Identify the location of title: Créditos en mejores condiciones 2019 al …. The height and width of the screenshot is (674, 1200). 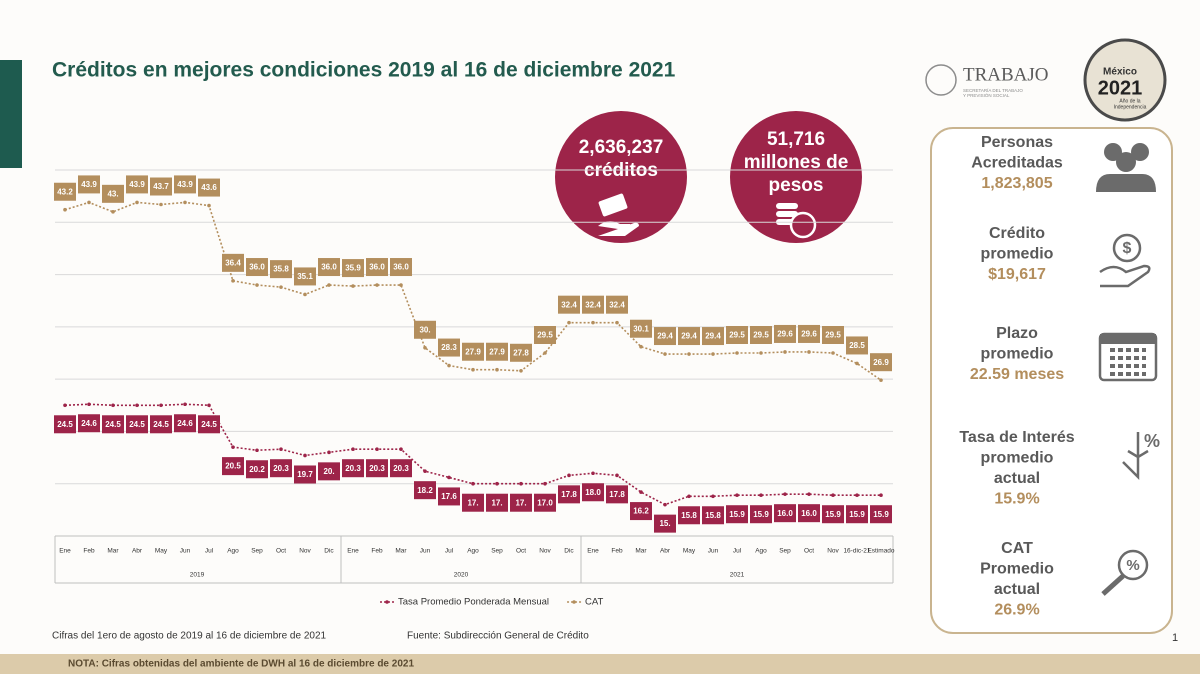
(364, 70).